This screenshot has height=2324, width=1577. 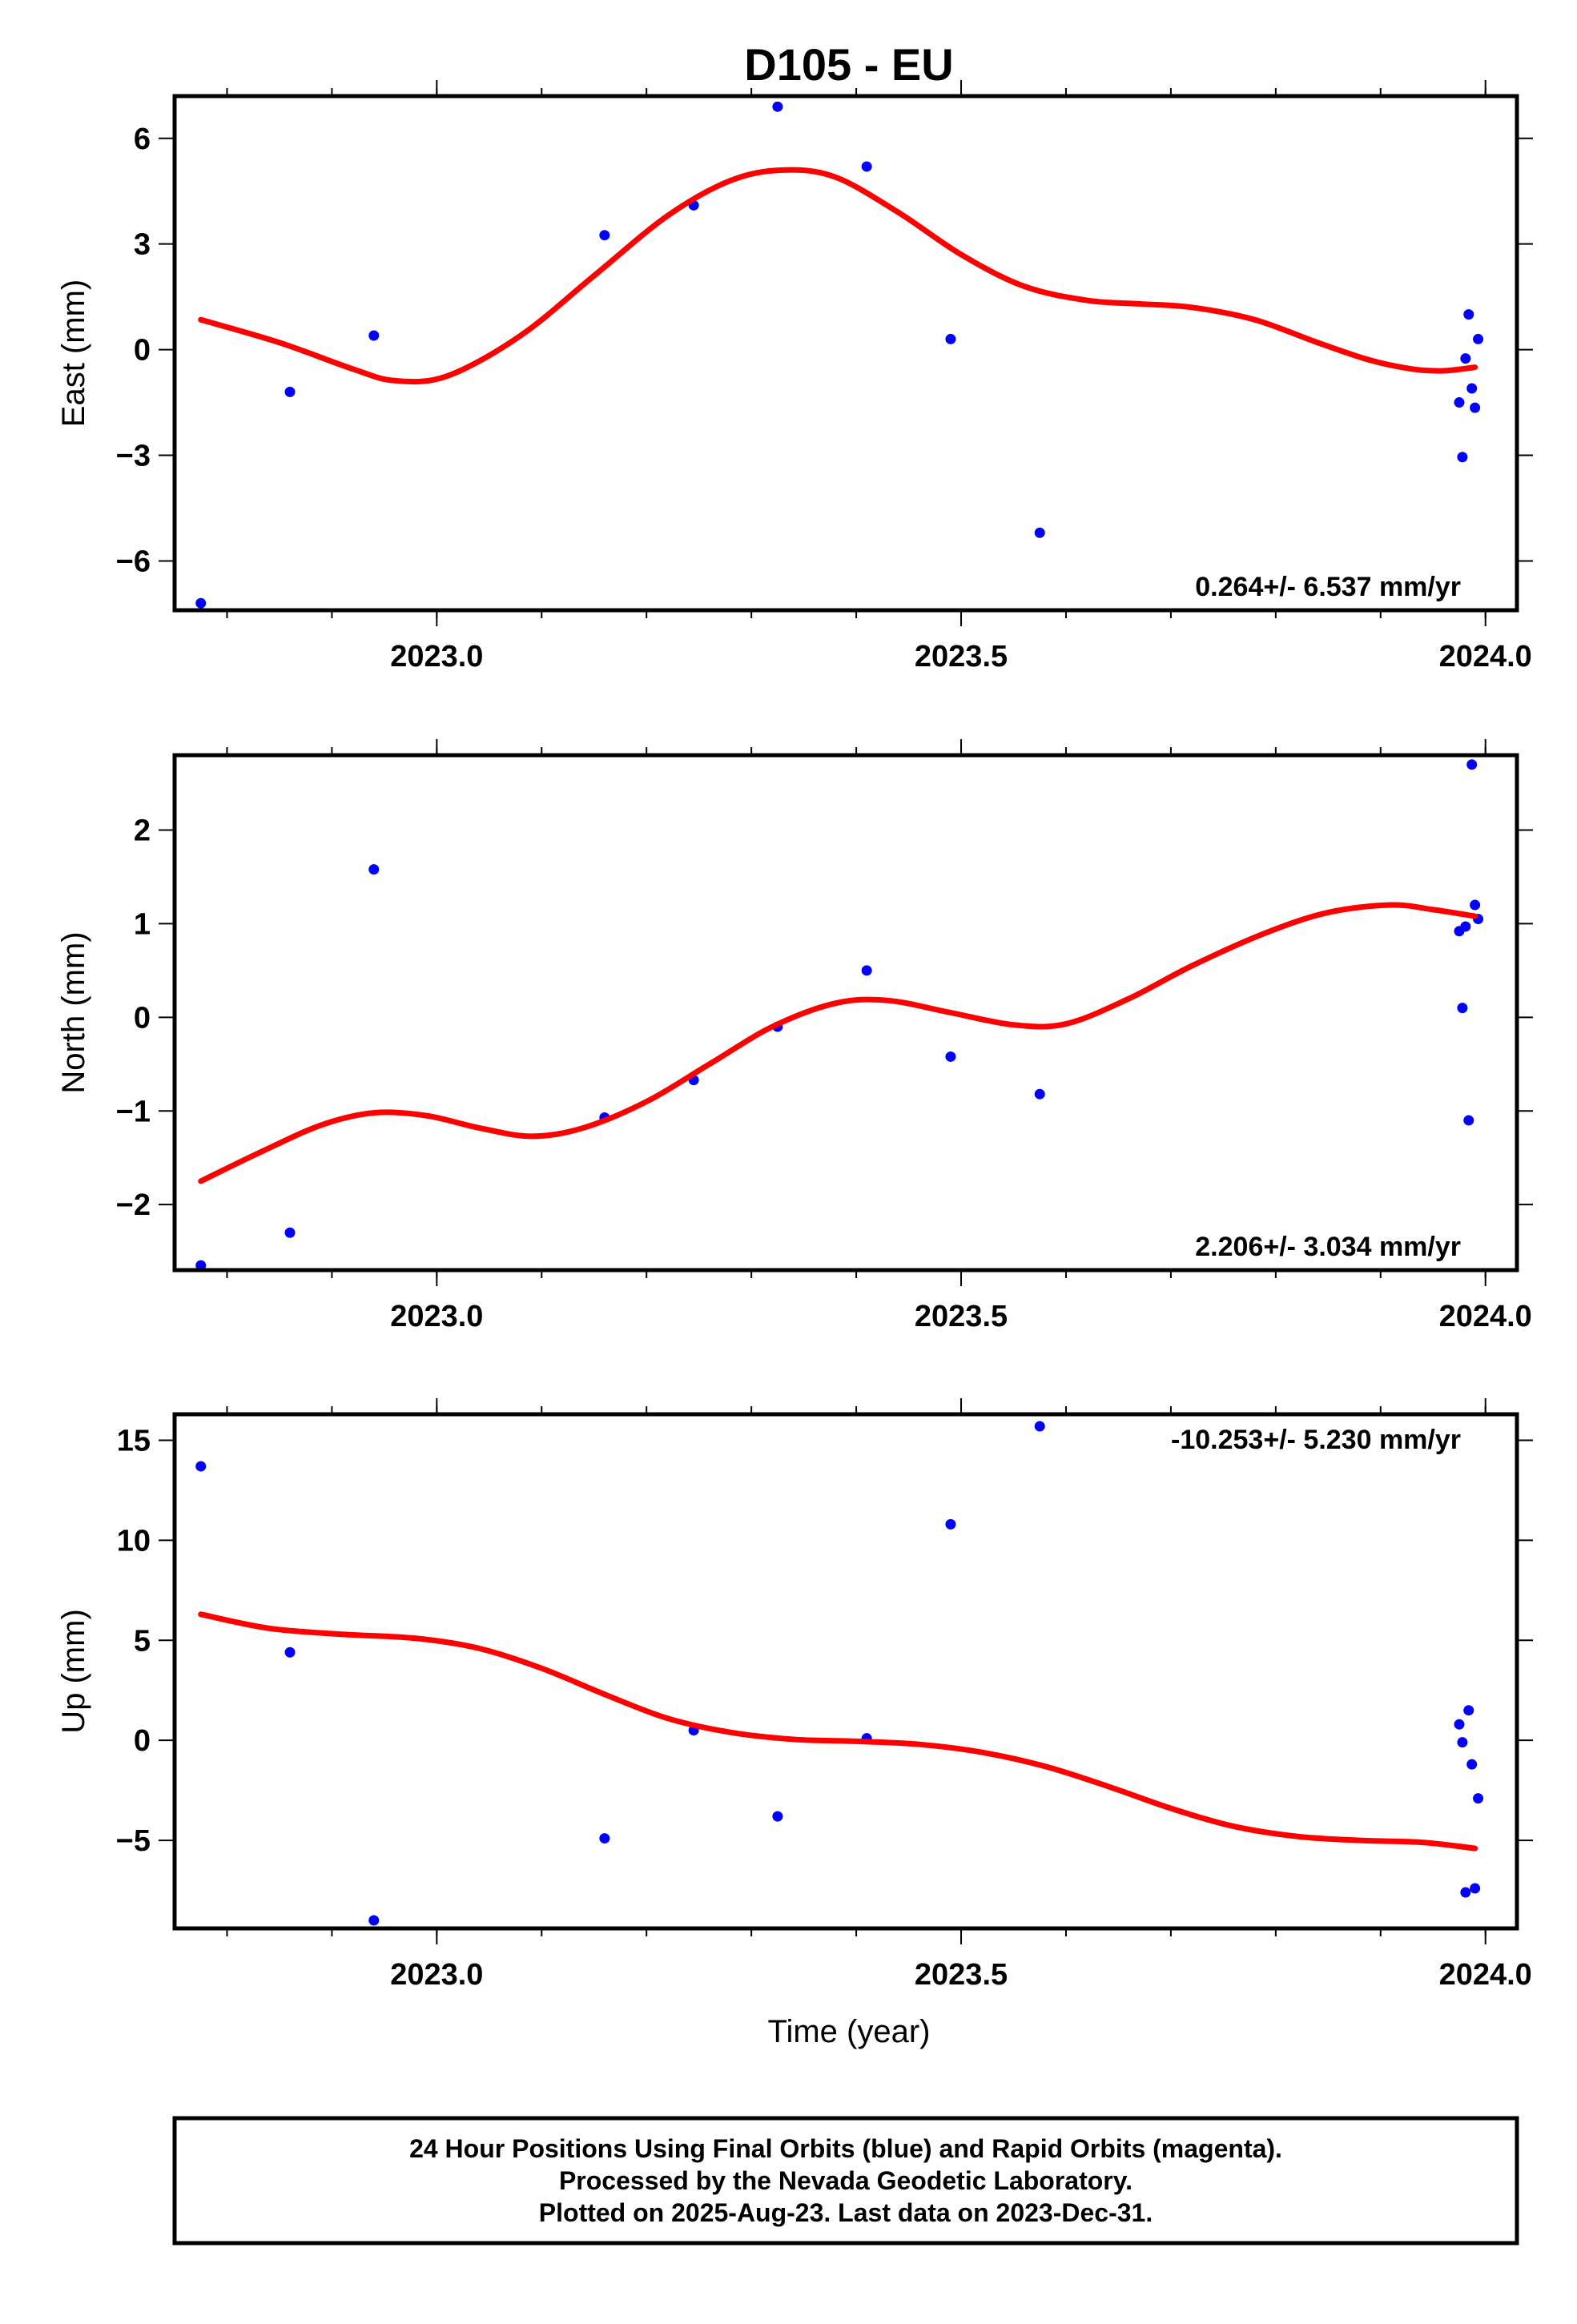 What do you see at coordinates (133, 1111) in the screenshot?
I see `y-tick-label: −1` at bounding box center [133, 1111].